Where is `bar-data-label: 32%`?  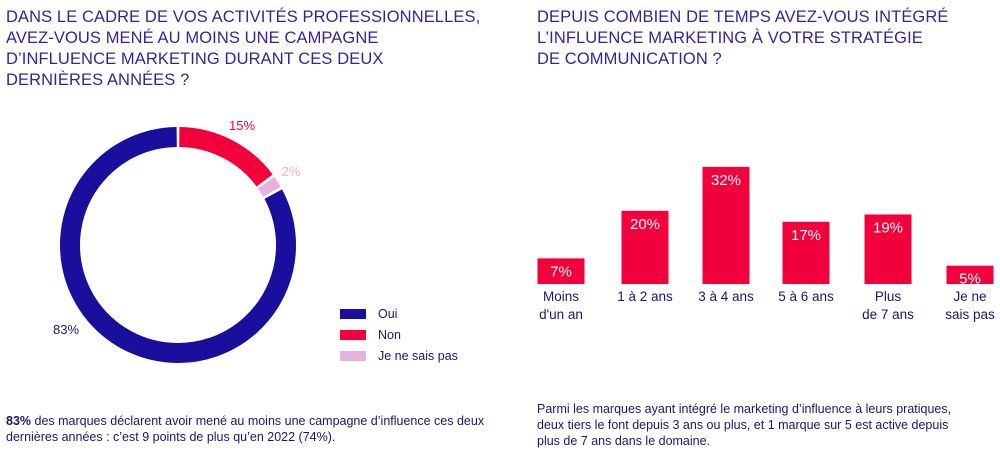 bar-data-label: 32% is located at coordinates (726, 180).